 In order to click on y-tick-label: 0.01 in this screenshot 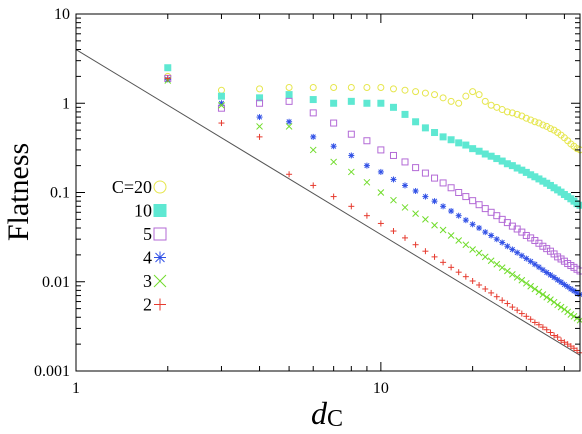, I will do `click(56, 282)`.